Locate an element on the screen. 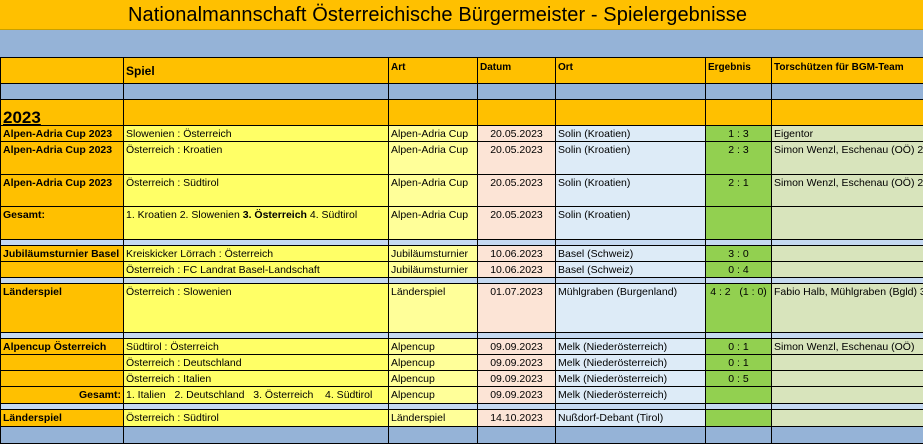  result-cell: 0 : 4 is located at coordinates (738, 269).